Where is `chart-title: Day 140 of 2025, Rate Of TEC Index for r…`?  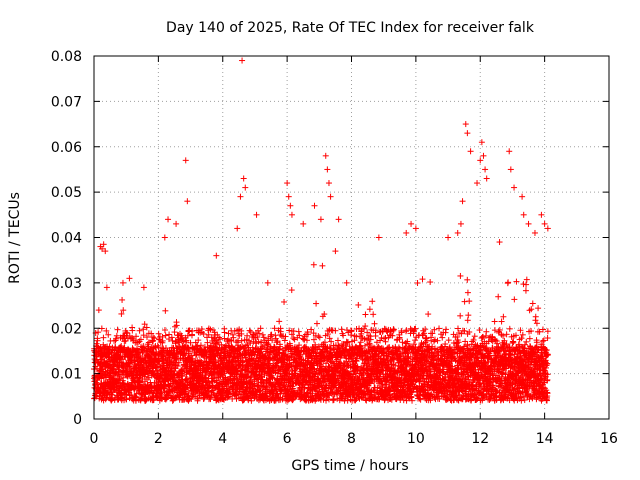 chart-title: Day 140 of 2025, Rate Of TEC Index for r… is located at coordinates (350, 28).